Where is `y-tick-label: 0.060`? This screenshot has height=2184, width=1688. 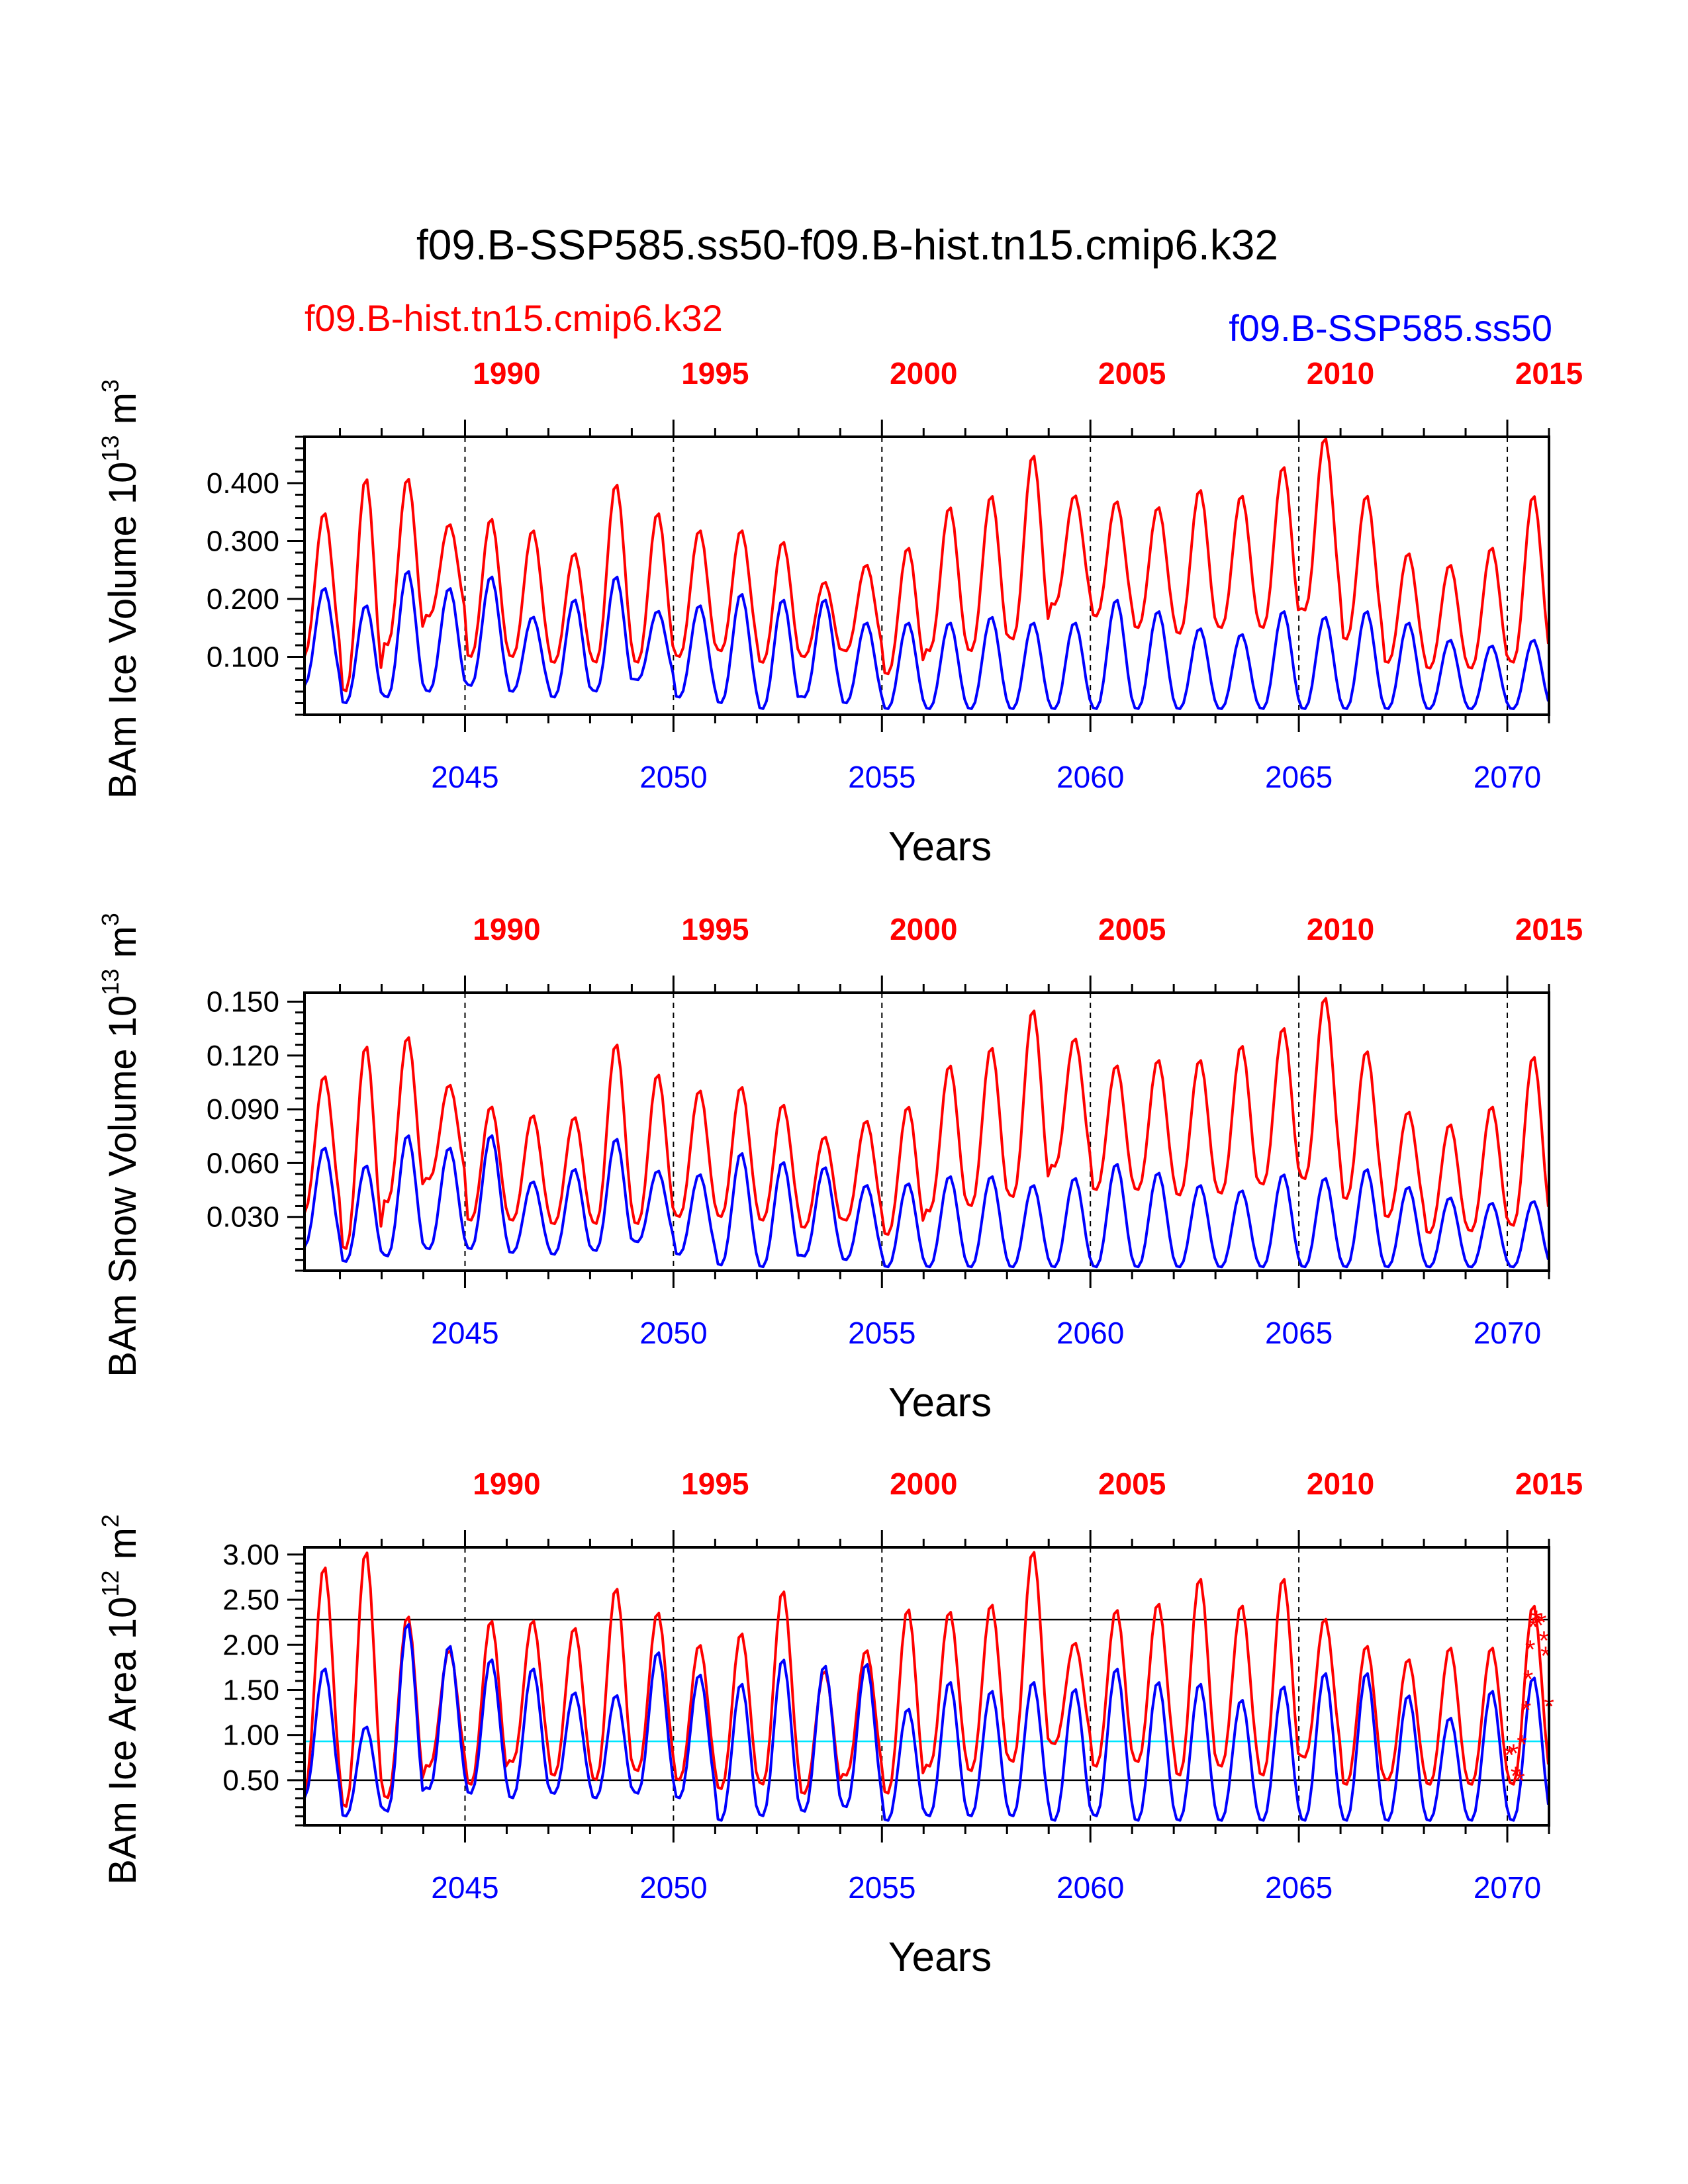 y-tick-label: 0.060 is located at coordinates (243, 1163).